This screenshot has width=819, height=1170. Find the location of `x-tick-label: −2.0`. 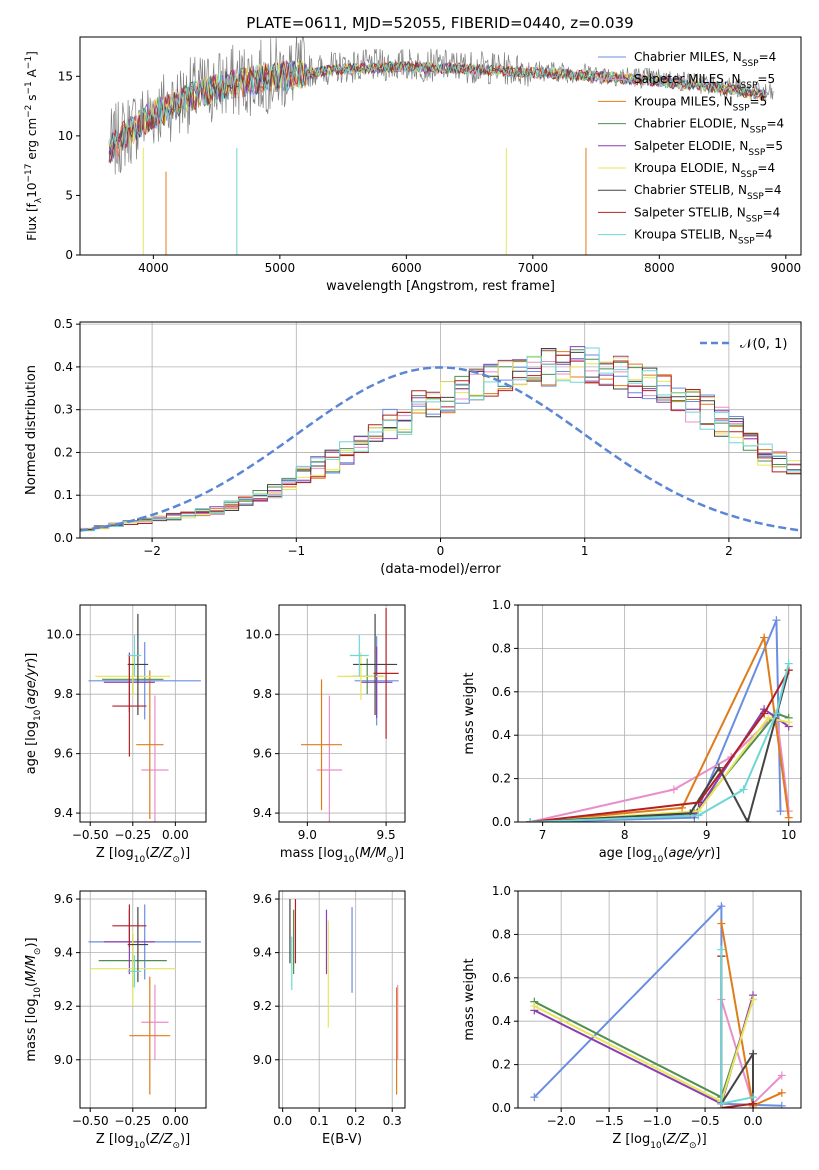

x-tick-label: −2.0 is located at coordinates (561, 1121).